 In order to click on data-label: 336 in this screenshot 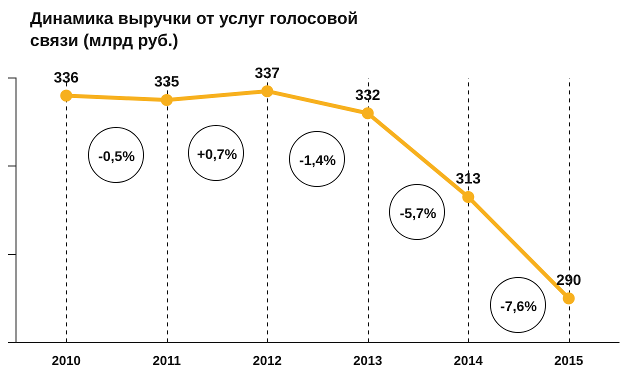, I will do `click(66, 77)`.